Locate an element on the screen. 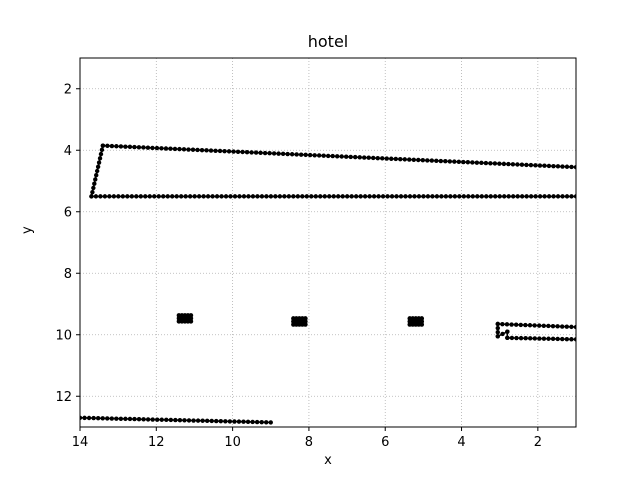 The width and height of the screenshot is (640, 480). y-tick-label: 6 is located at coordinates (68, 212).